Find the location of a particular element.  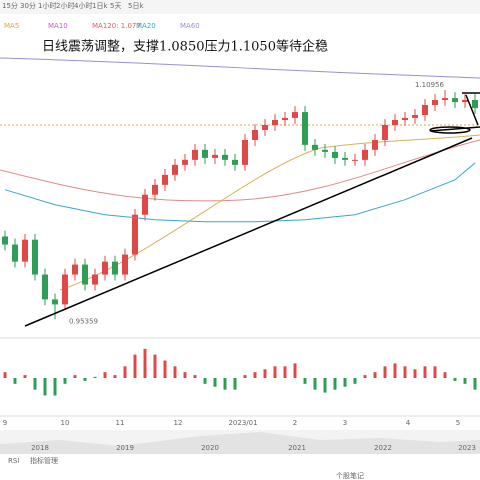

x-tick-label: 2023/01 is located at coordinates (242, 423).